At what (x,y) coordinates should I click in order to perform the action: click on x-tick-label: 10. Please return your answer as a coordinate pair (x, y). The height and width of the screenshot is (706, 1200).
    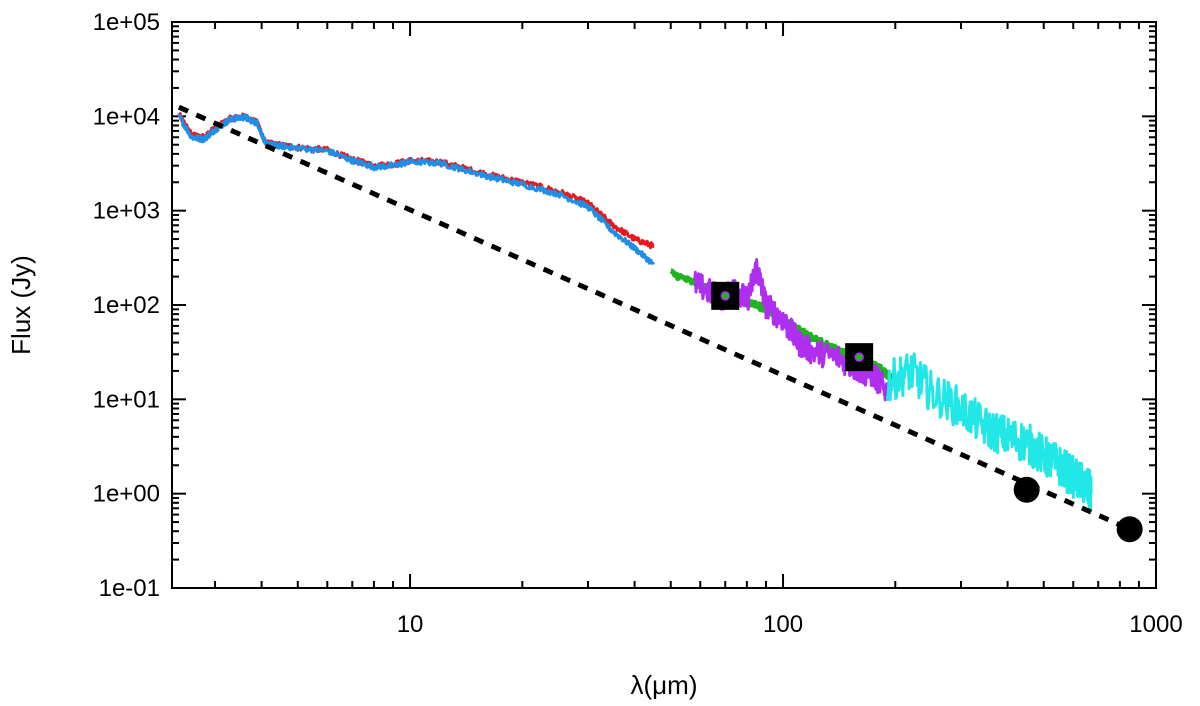
    Looking at the image, I should click on (410, 624).